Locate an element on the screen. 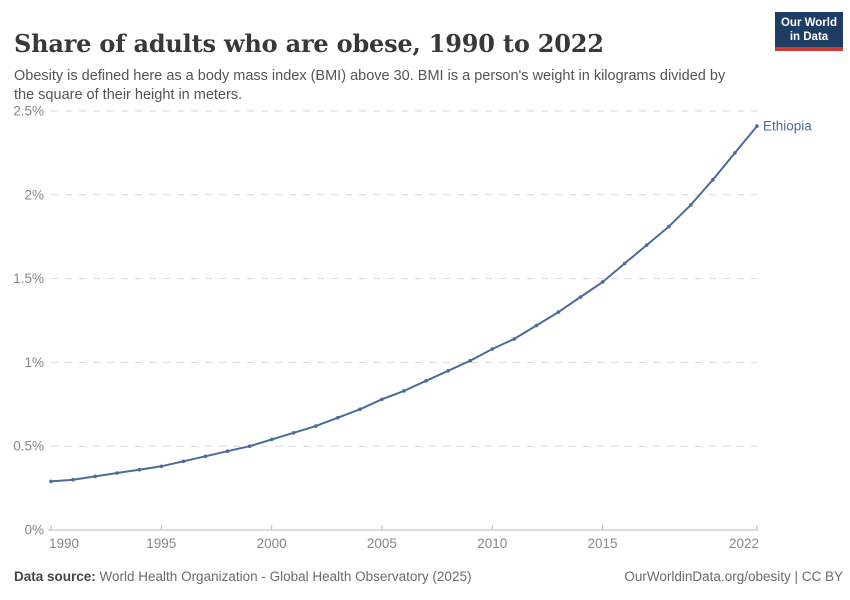 The height and width of the screenshot is (600, 850). y-axis-tick-label: 0% is located at coordinates (34, 530).